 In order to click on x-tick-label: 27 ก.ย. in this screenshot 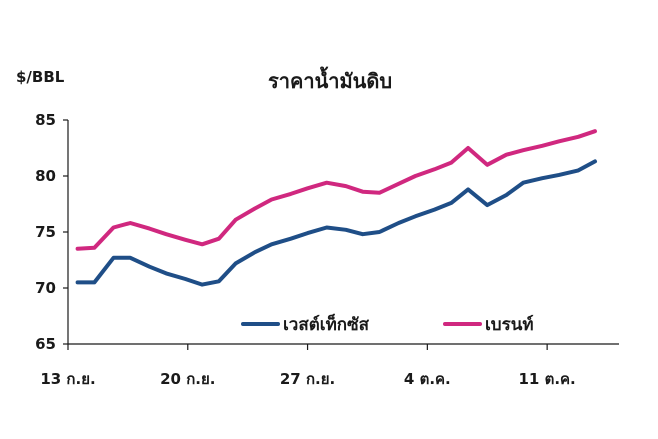, I will do `click(307, 379)`.